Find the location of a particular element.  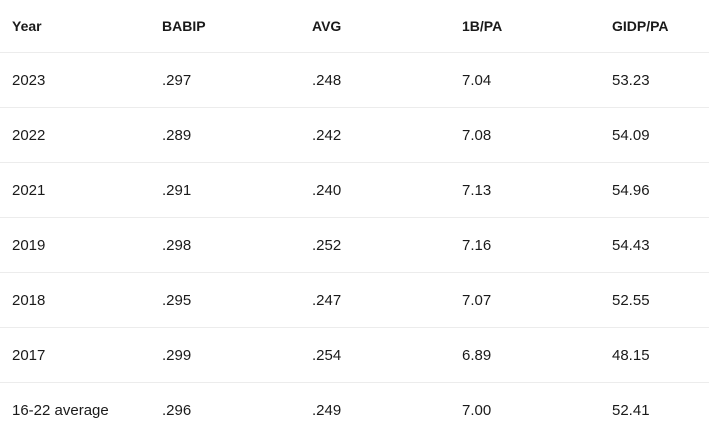

table-cell: .298 is located at coordinates (225, 245).